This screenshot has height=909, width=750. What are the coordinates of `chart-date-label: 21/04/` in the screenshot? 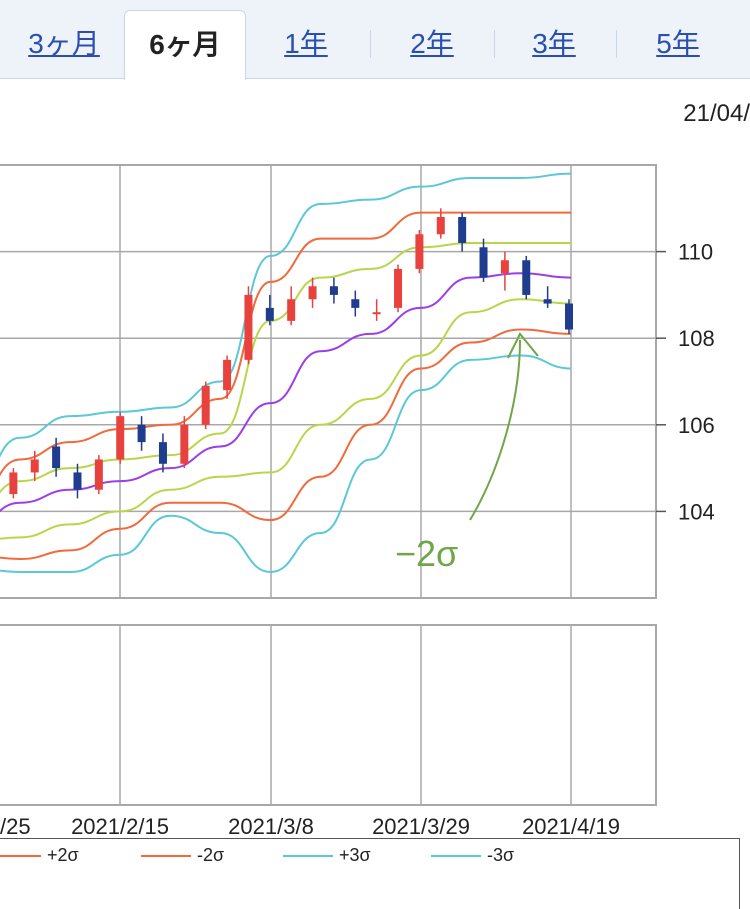 It's located at (716, 113).